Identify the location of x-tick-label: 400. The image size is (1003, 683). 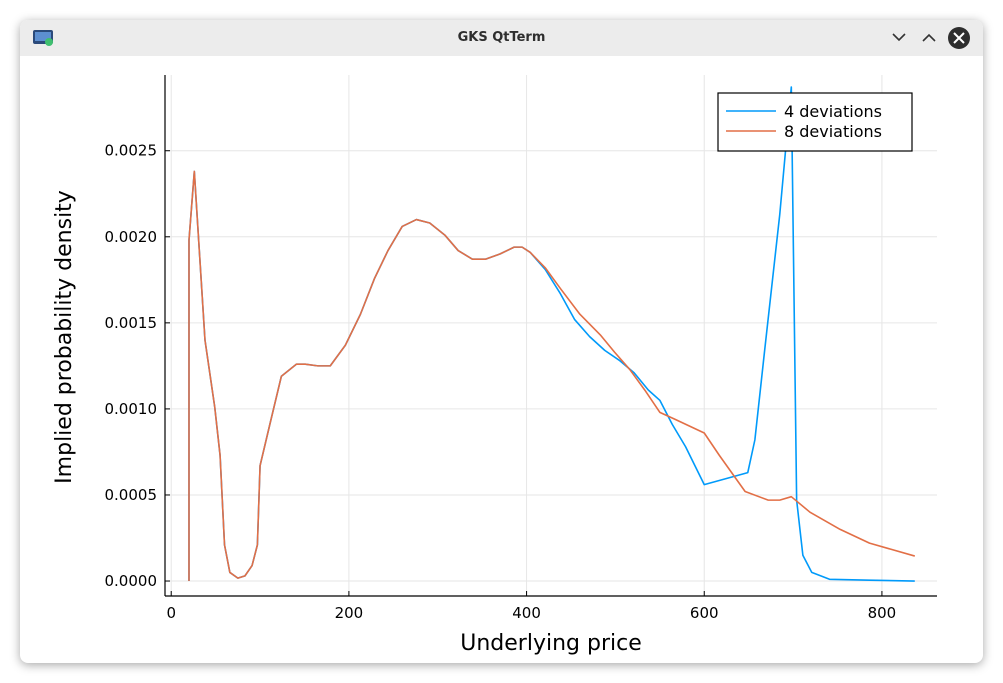
(526, 613).